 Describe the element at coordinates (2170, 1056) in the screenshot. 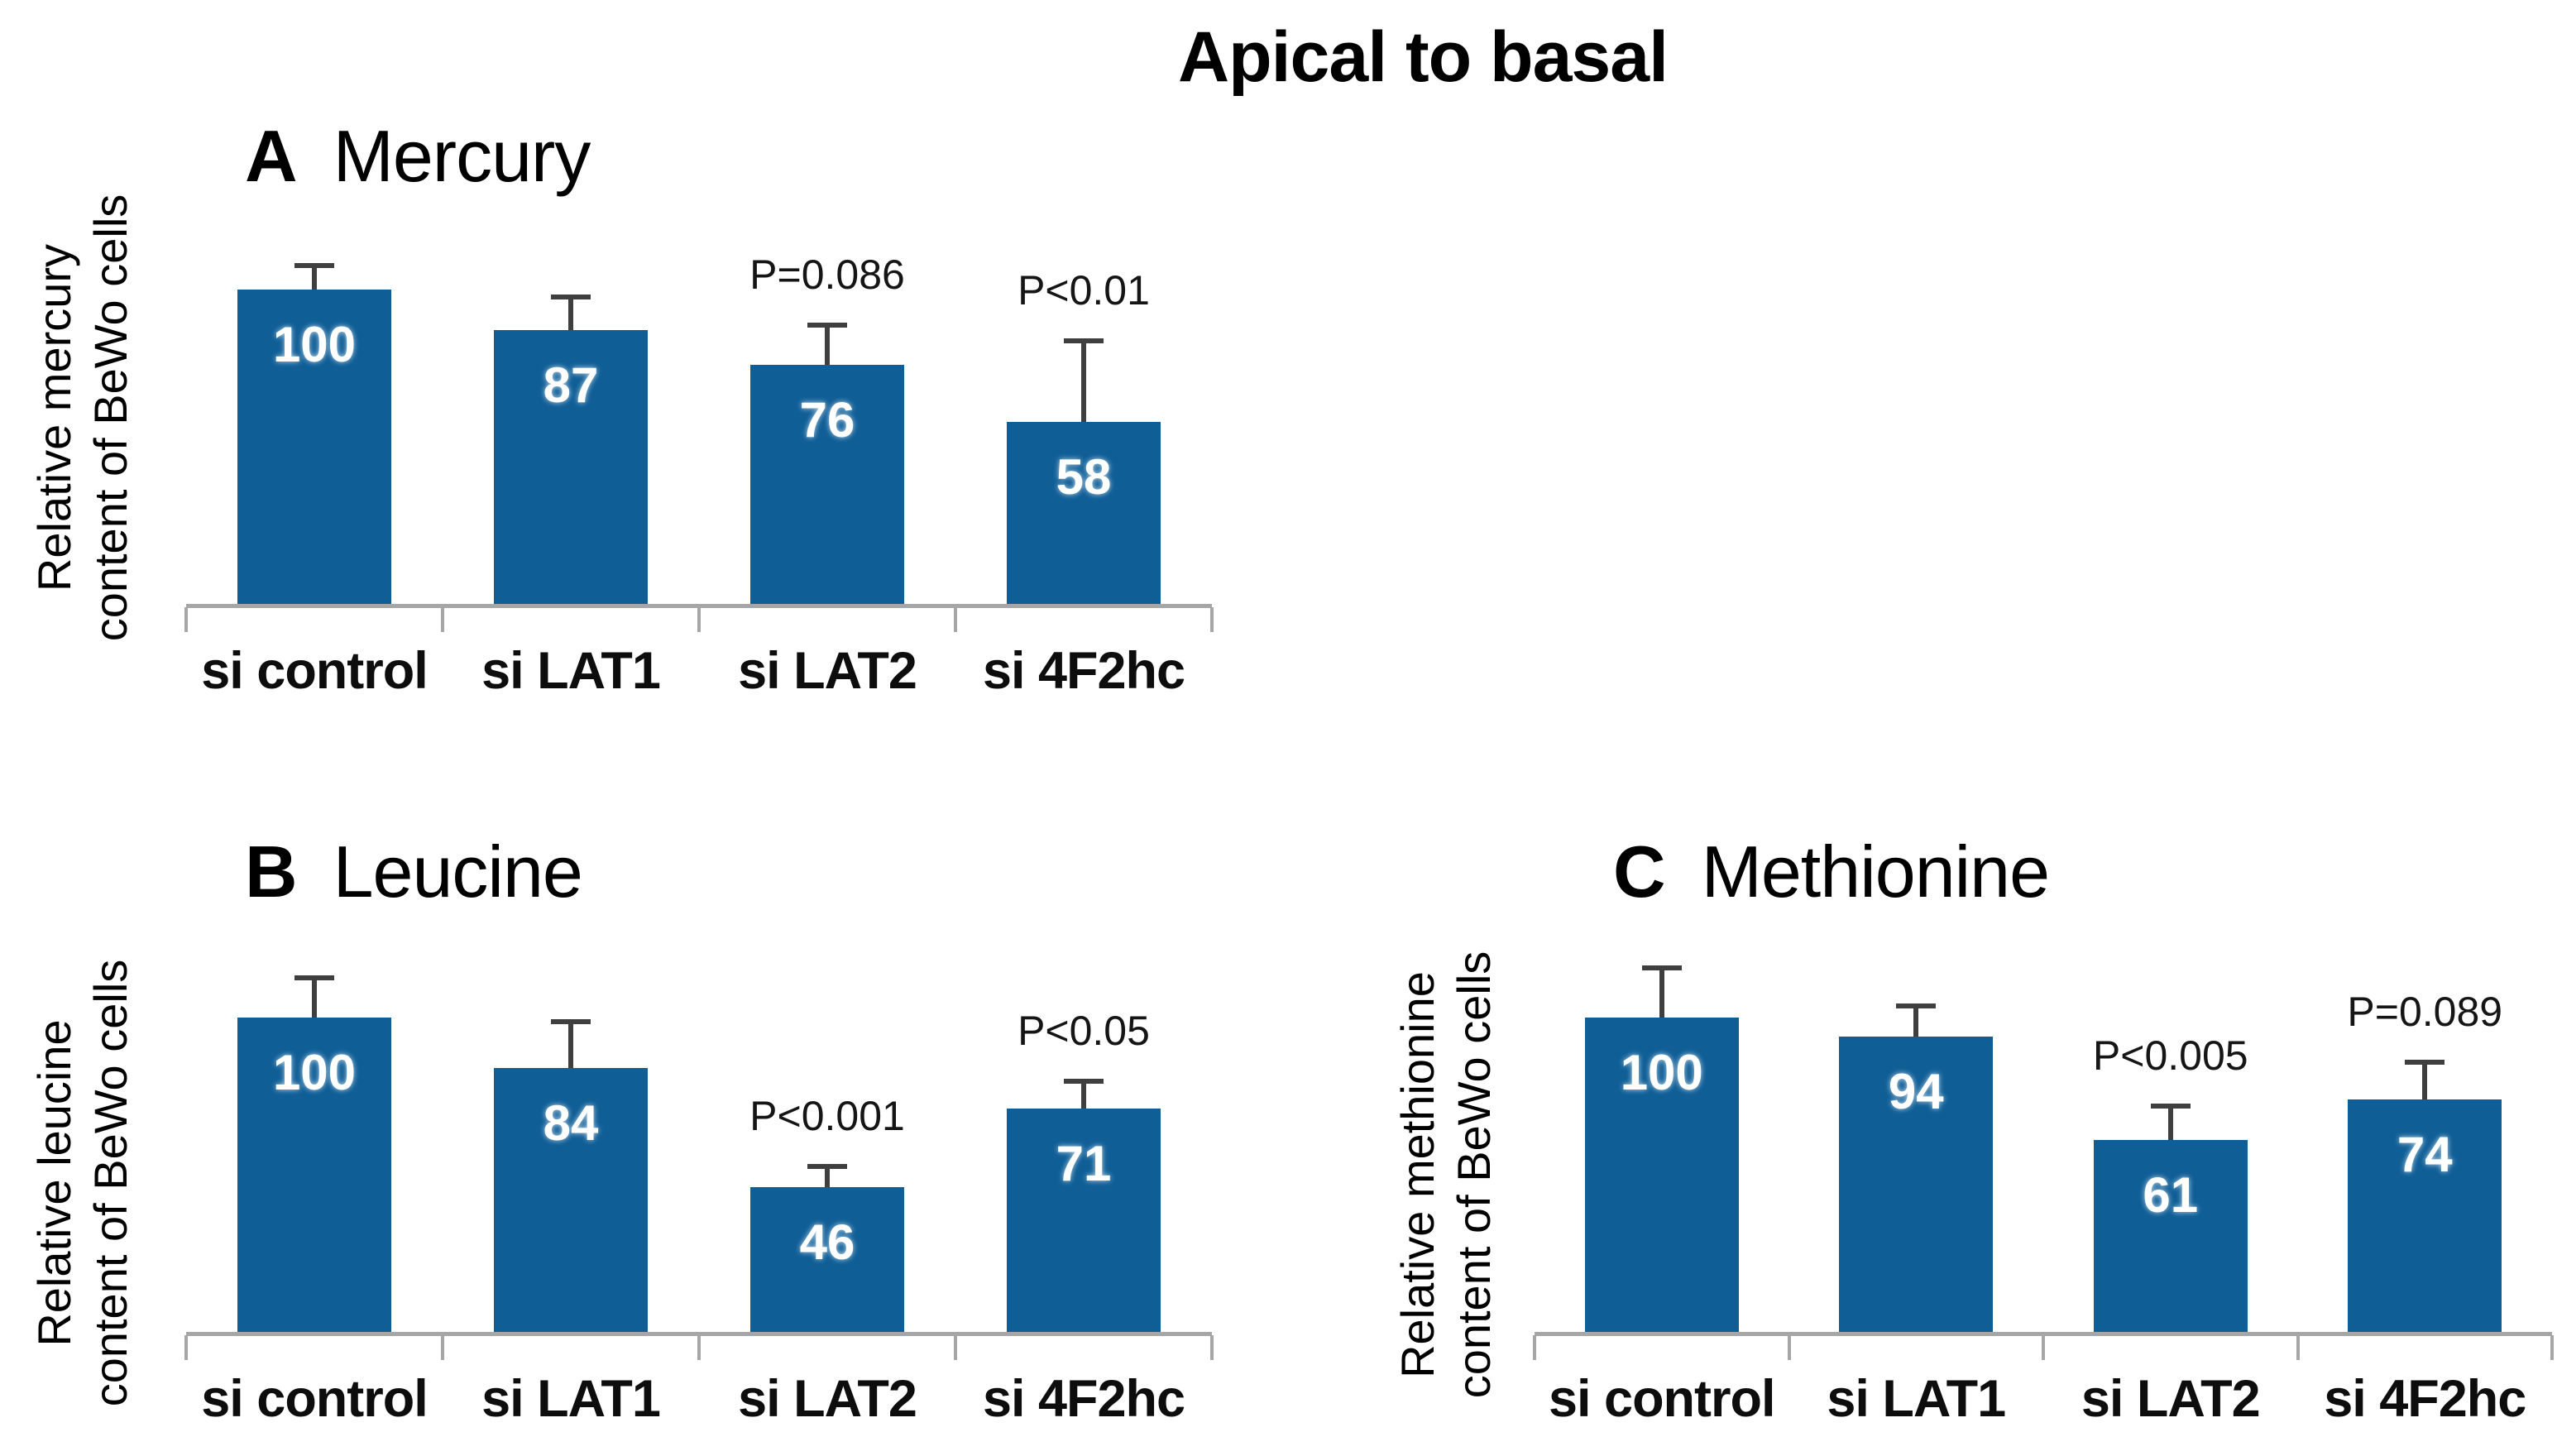

I see `p-value-annotation: P<0.005` at that location.